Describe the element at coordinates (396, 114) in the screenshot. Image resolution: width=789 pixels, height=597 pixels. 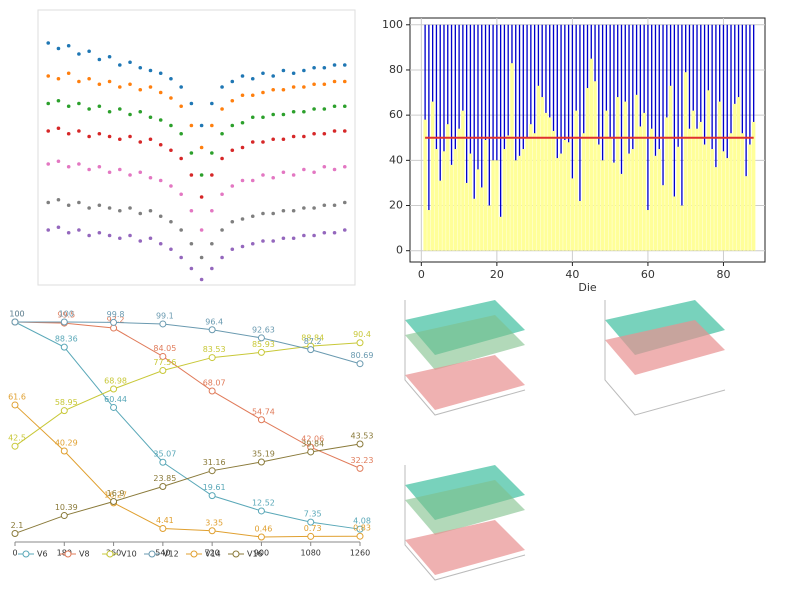
I see `y-tick-label: 60` at that location.